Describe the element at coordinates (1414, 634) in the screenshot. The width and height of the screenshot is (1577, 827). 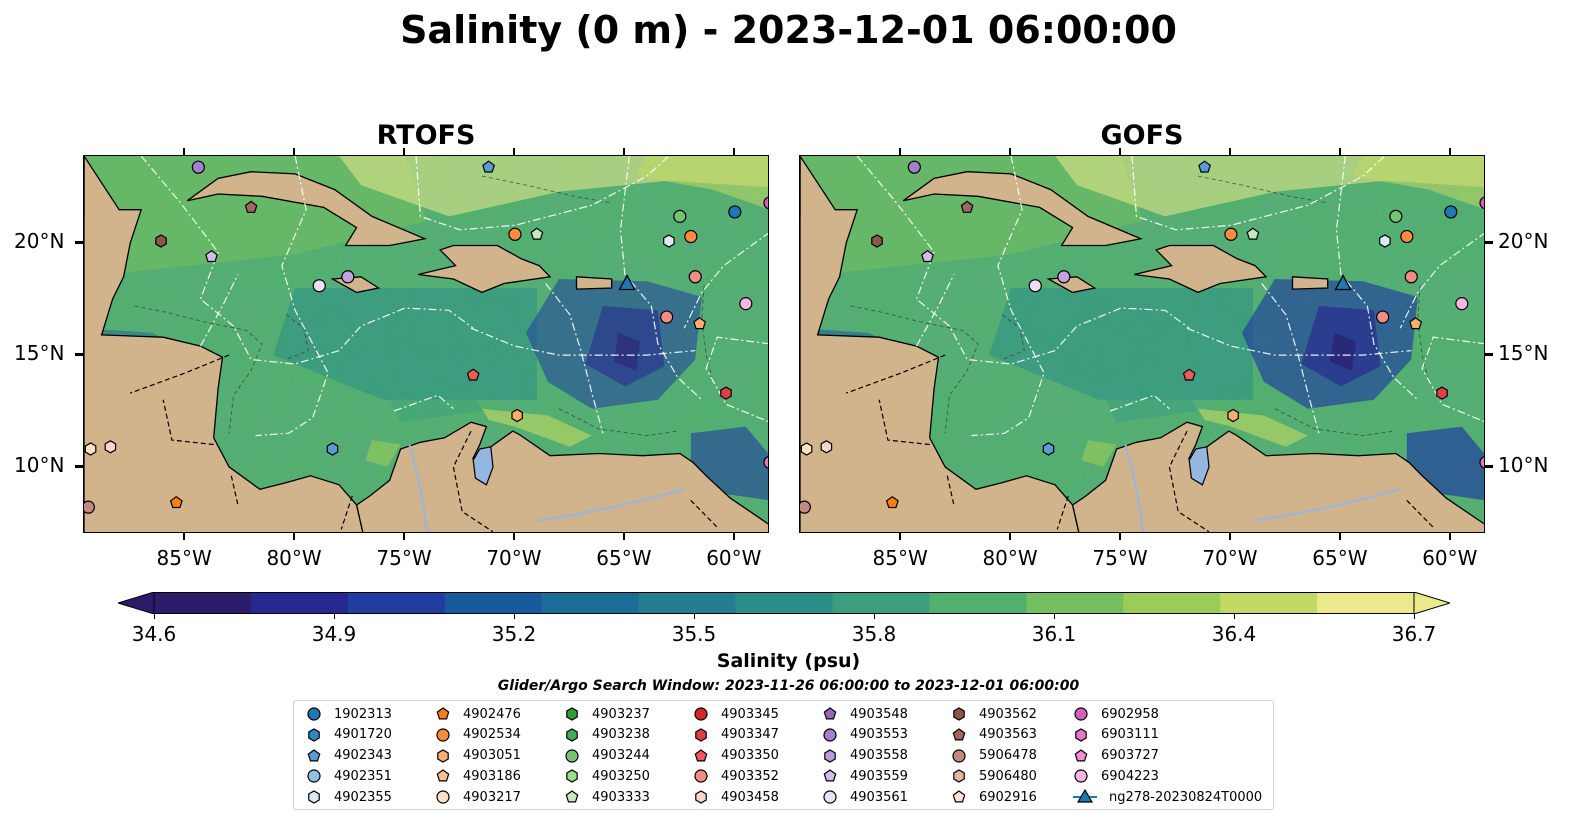
I see `colorbar-tick-label: 36.7` at that location.